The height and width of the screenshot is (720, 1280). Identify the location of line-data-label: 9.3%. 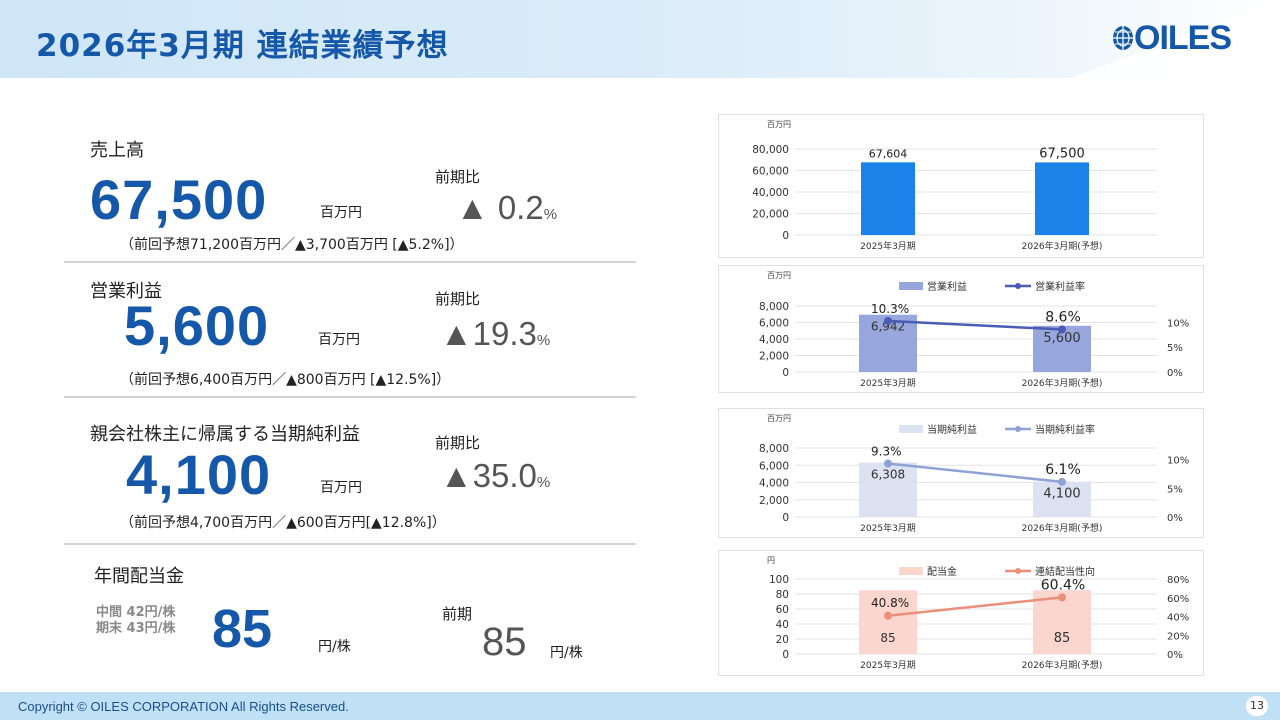
(886, 452).